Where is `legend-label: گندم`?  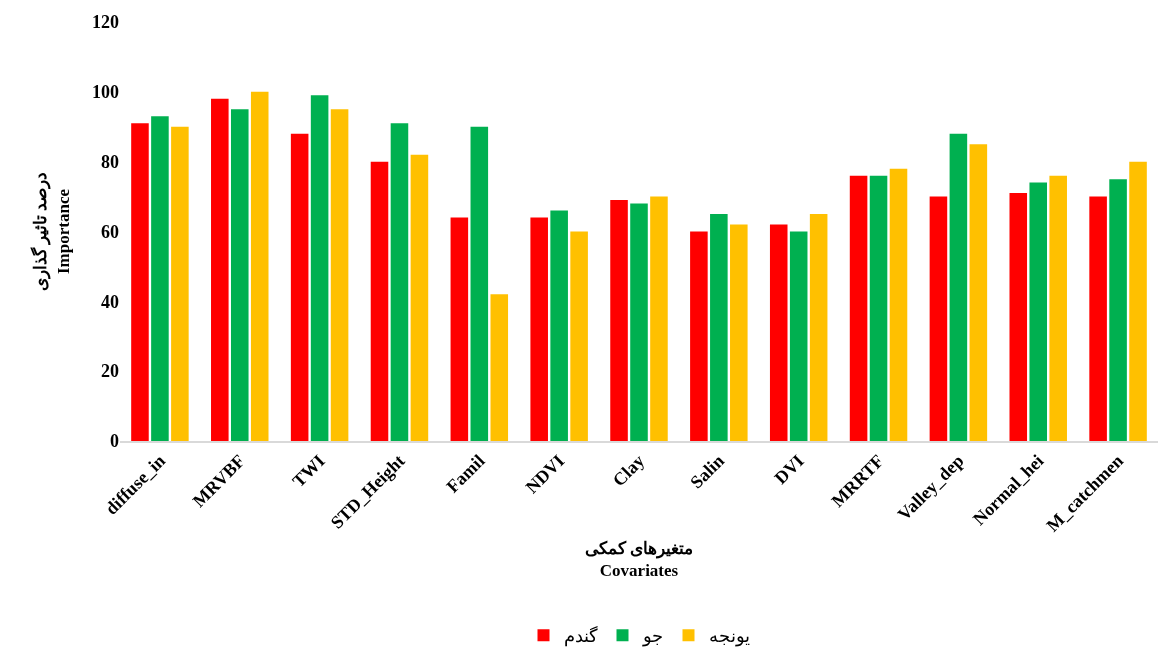
legend-label: گندم is located at coordinates (580, 636).